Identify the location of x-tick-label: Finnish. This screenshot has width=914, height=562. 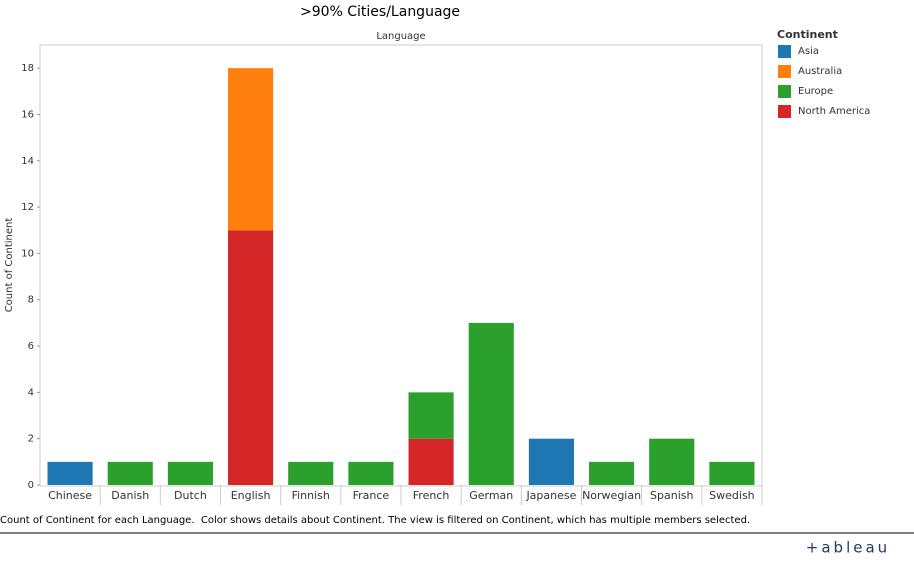
(311, 495).